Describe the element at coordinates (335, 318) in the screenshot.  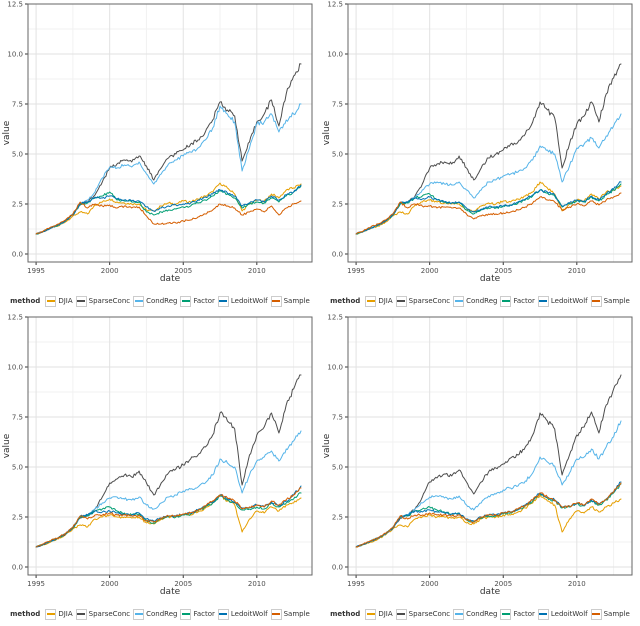
I see `y-tick-label: 12.5` at that location.